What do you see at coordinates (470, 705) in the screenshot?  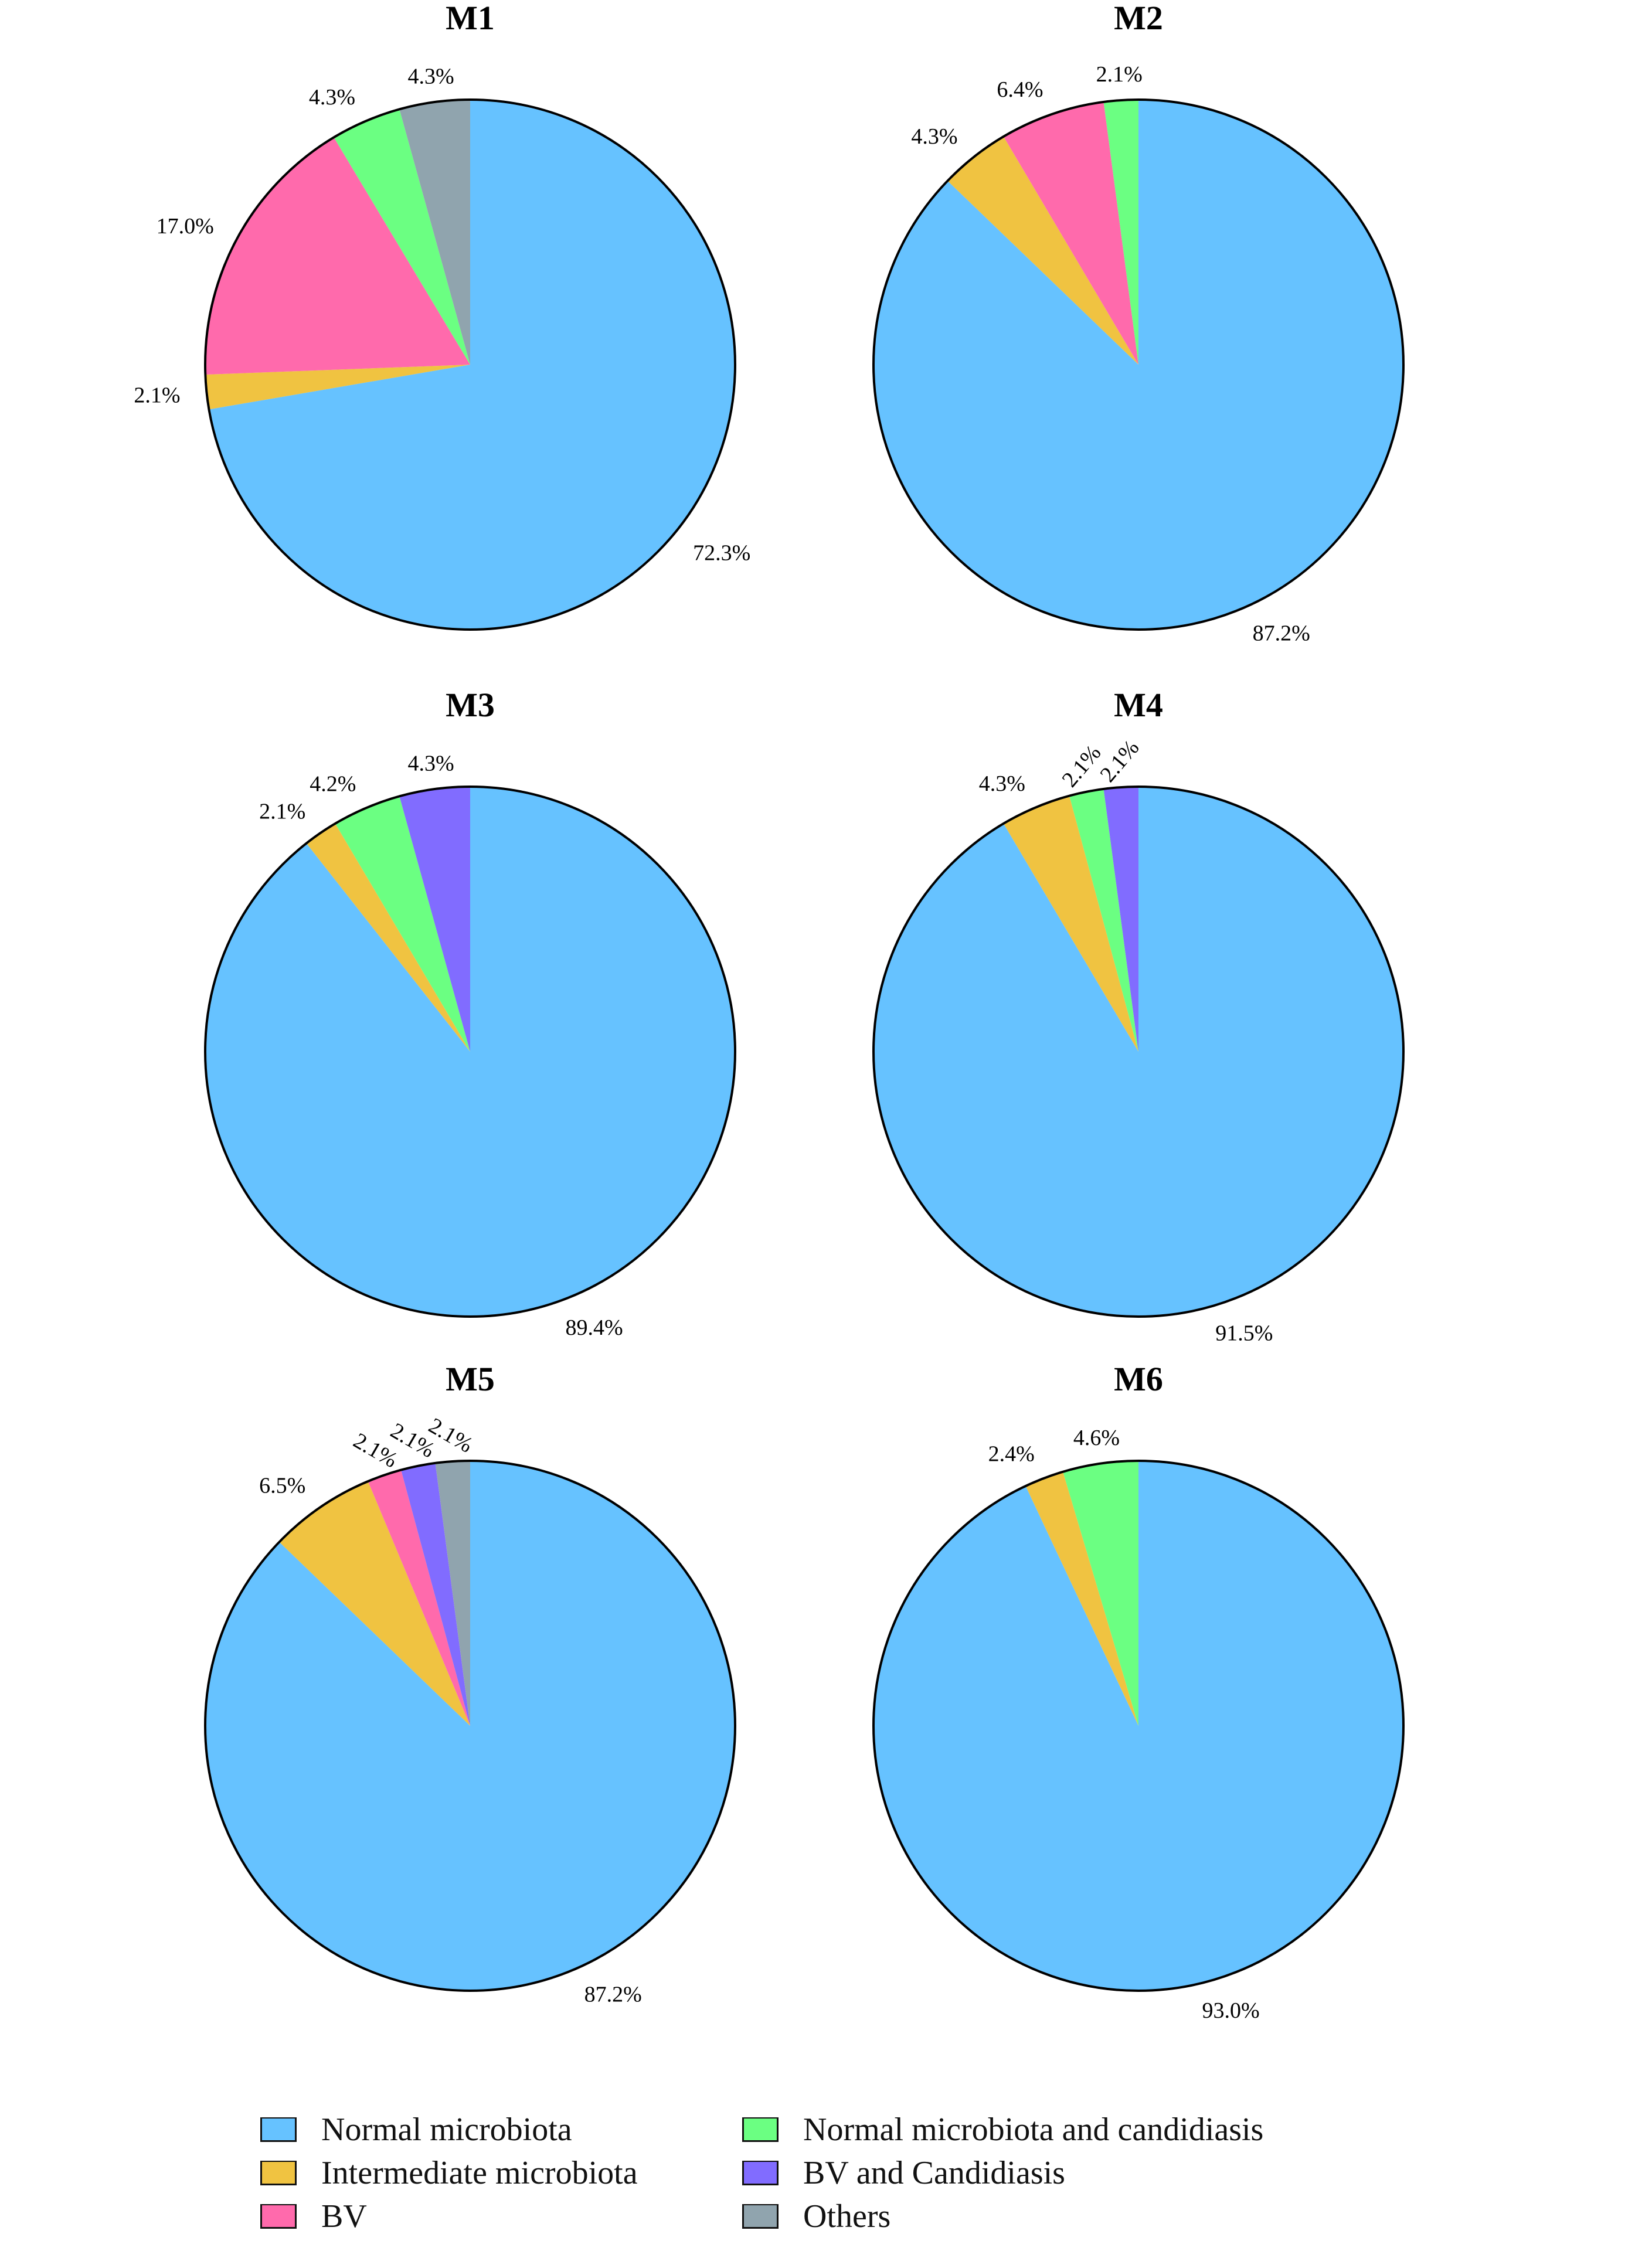 I see `chart-title: M3` at bounding box center [470, 705].